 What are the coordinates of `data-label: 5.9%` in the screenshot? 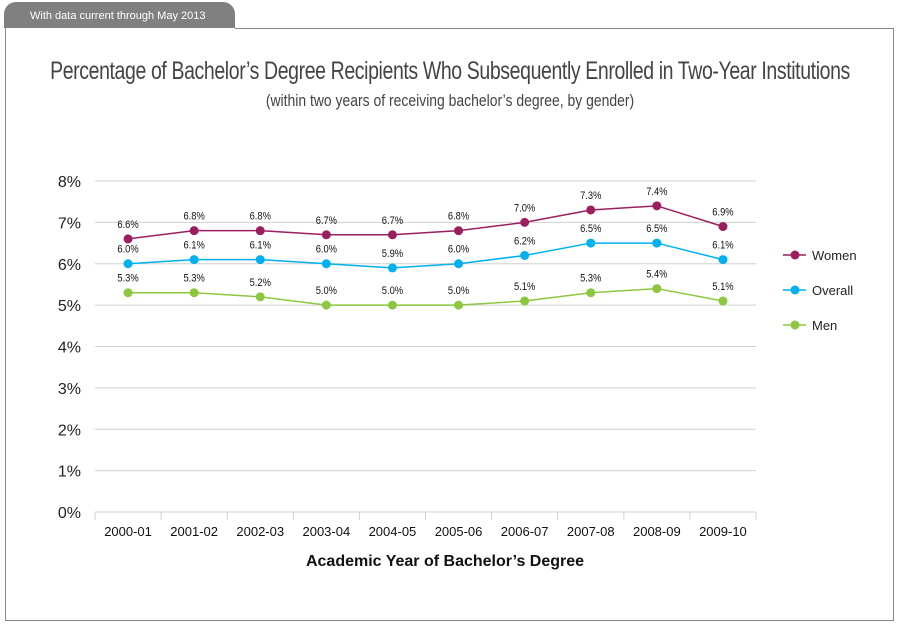 It's located at (392, 254).